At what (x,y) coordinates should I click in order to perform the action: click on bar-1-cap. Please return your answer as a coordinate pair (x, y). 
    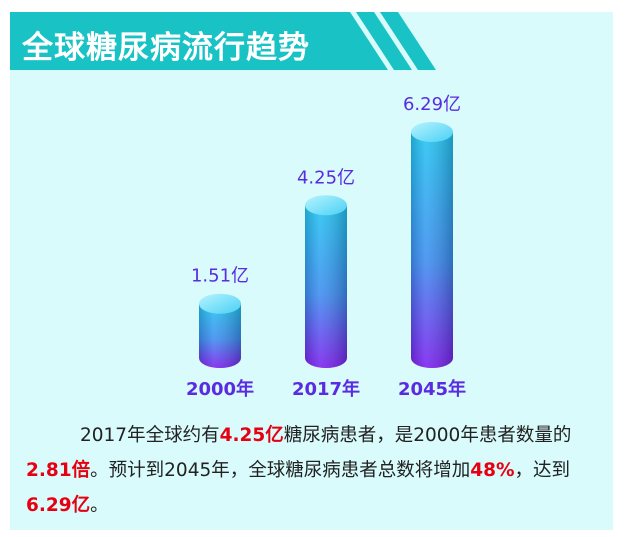
    Looking at the image, I should click on (220, 303).